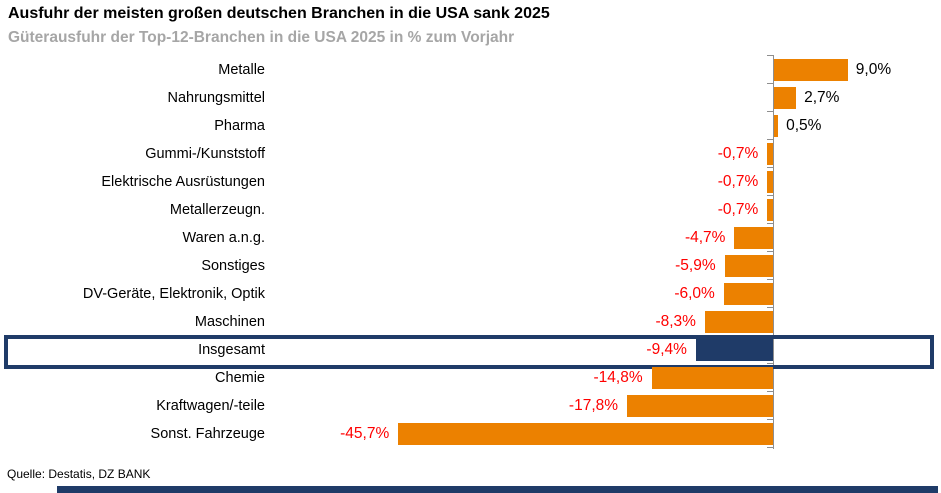  What do you see at coordinates (705, 237) in the screenshot?
I see `value-label: -4,7%` at bounding box center [705, 237].